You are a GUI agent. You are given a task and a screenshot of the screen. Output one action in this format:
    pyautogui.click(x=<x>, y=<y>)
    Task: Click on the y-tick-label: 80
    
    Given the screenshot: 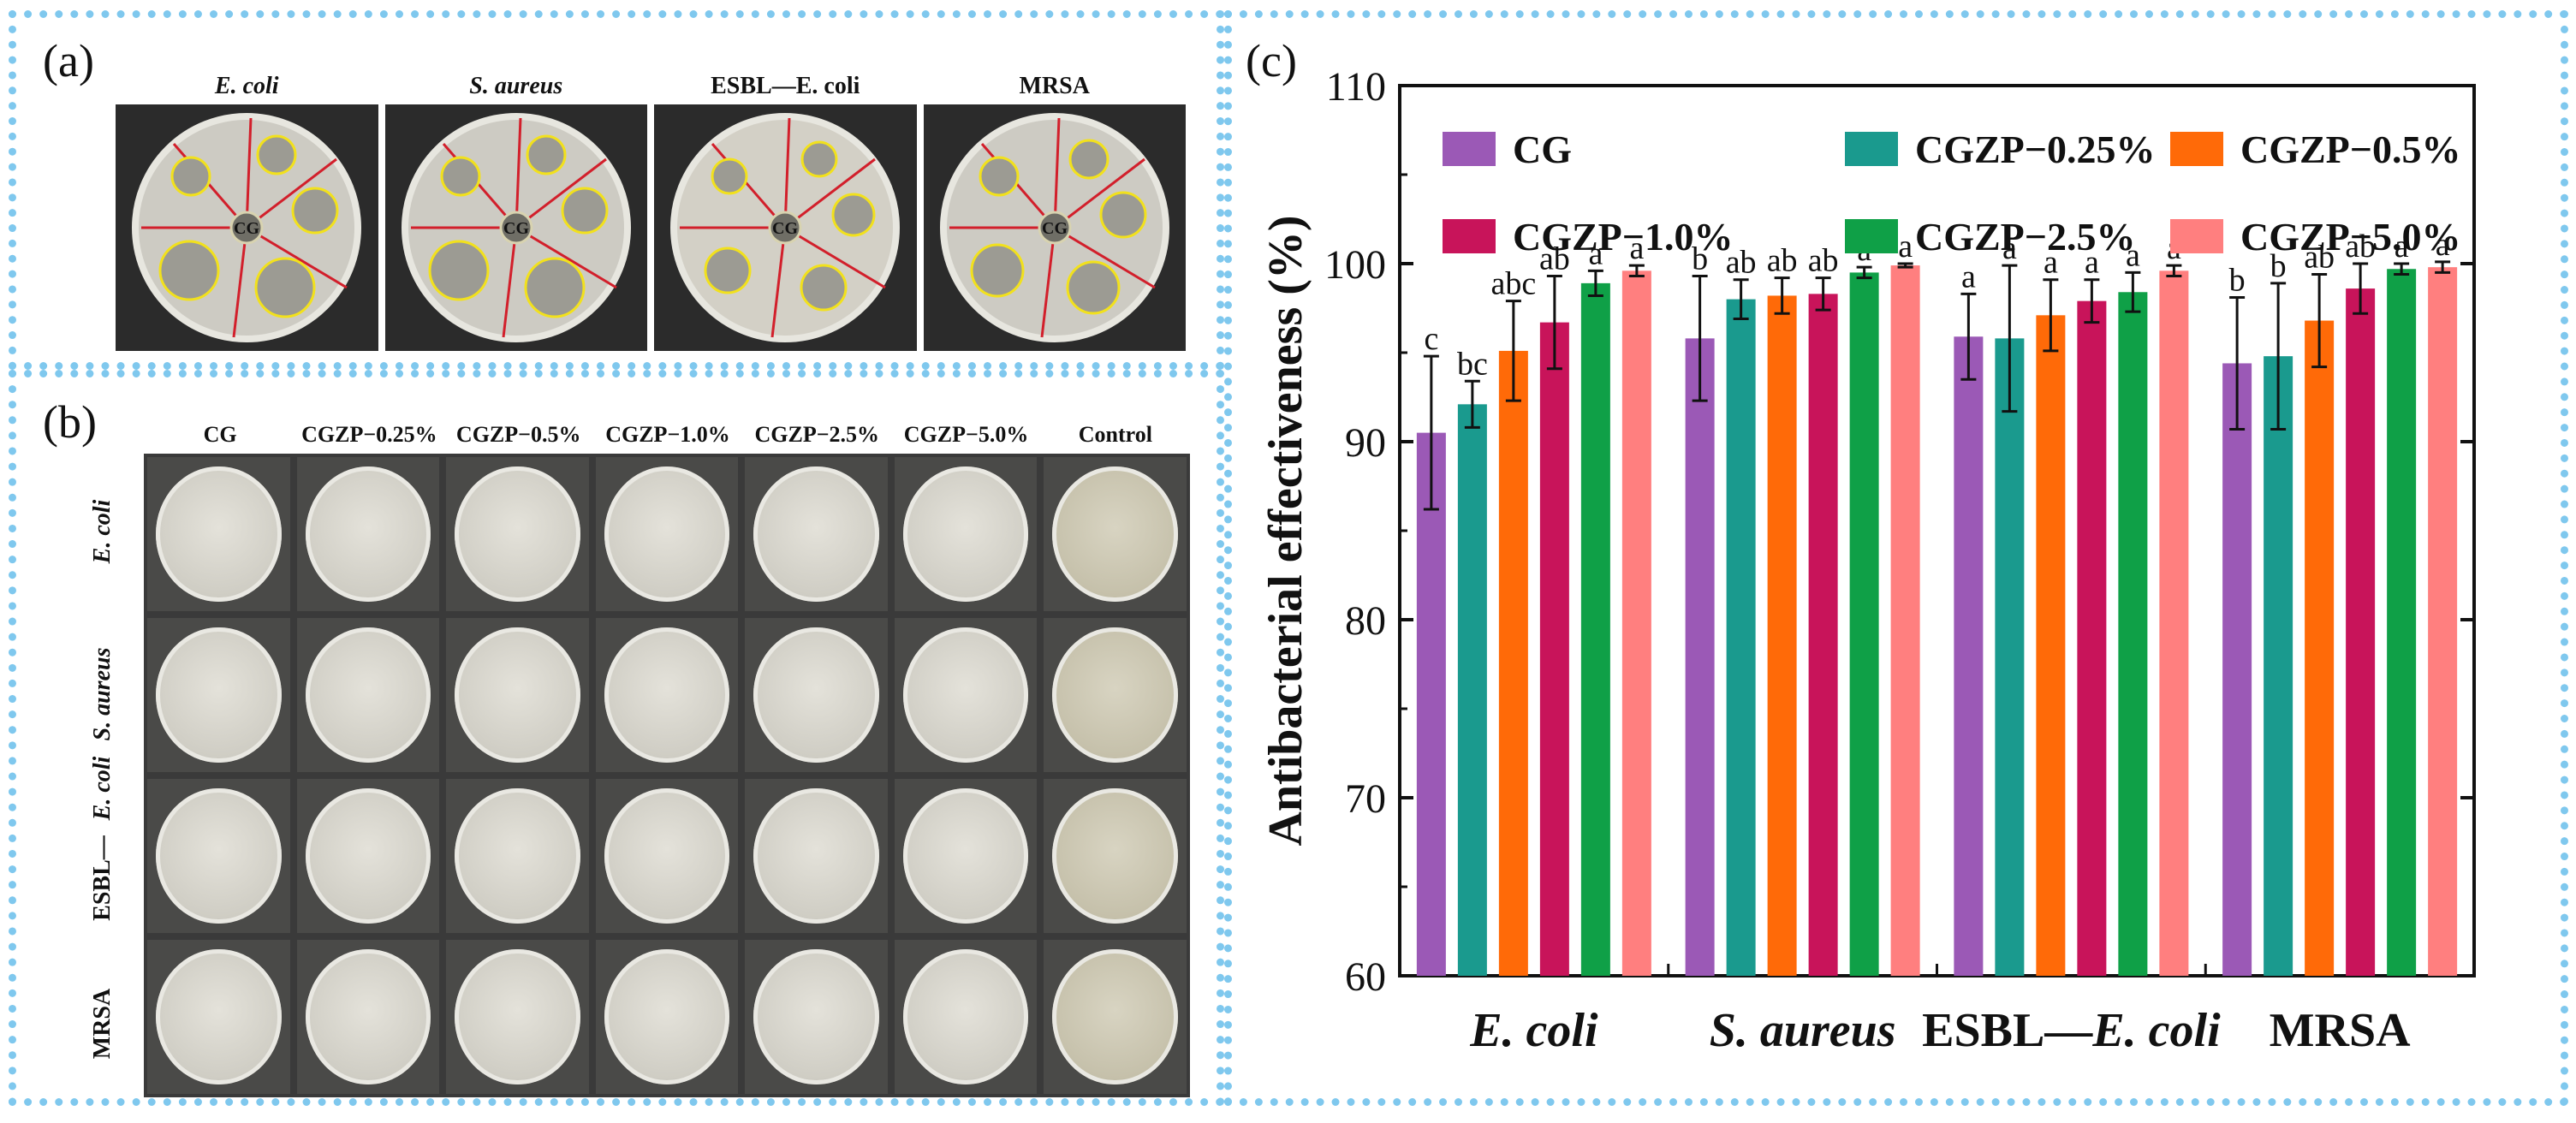 What is the action you would take?
    pyautogui.click(x=1365, y=621)
    